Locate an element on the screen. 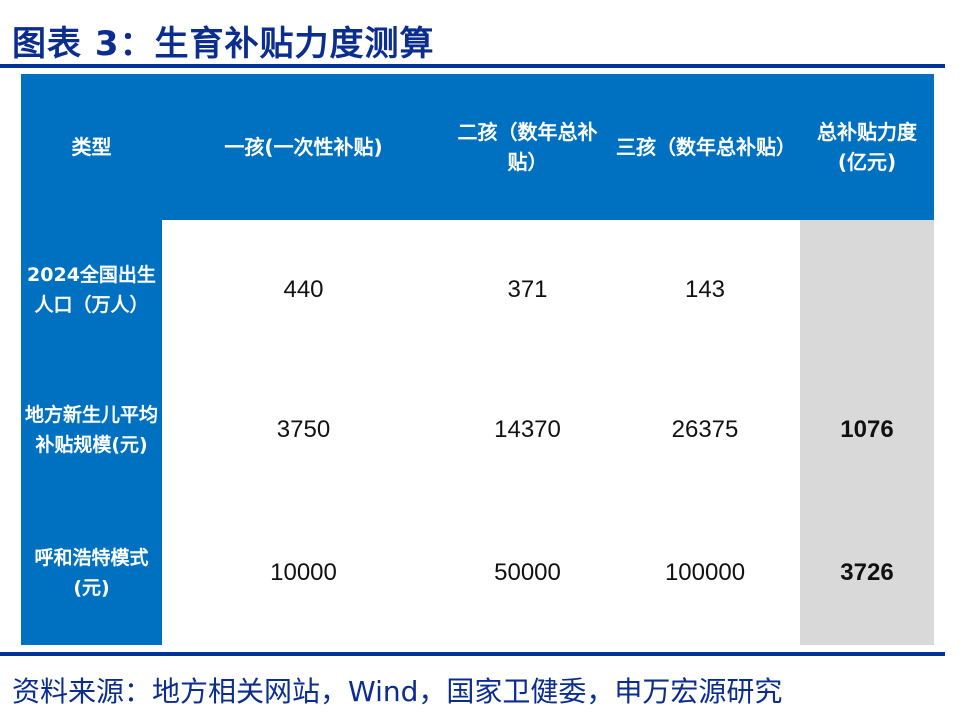  table-cell: 26375 is located at coordinates (705, 430).